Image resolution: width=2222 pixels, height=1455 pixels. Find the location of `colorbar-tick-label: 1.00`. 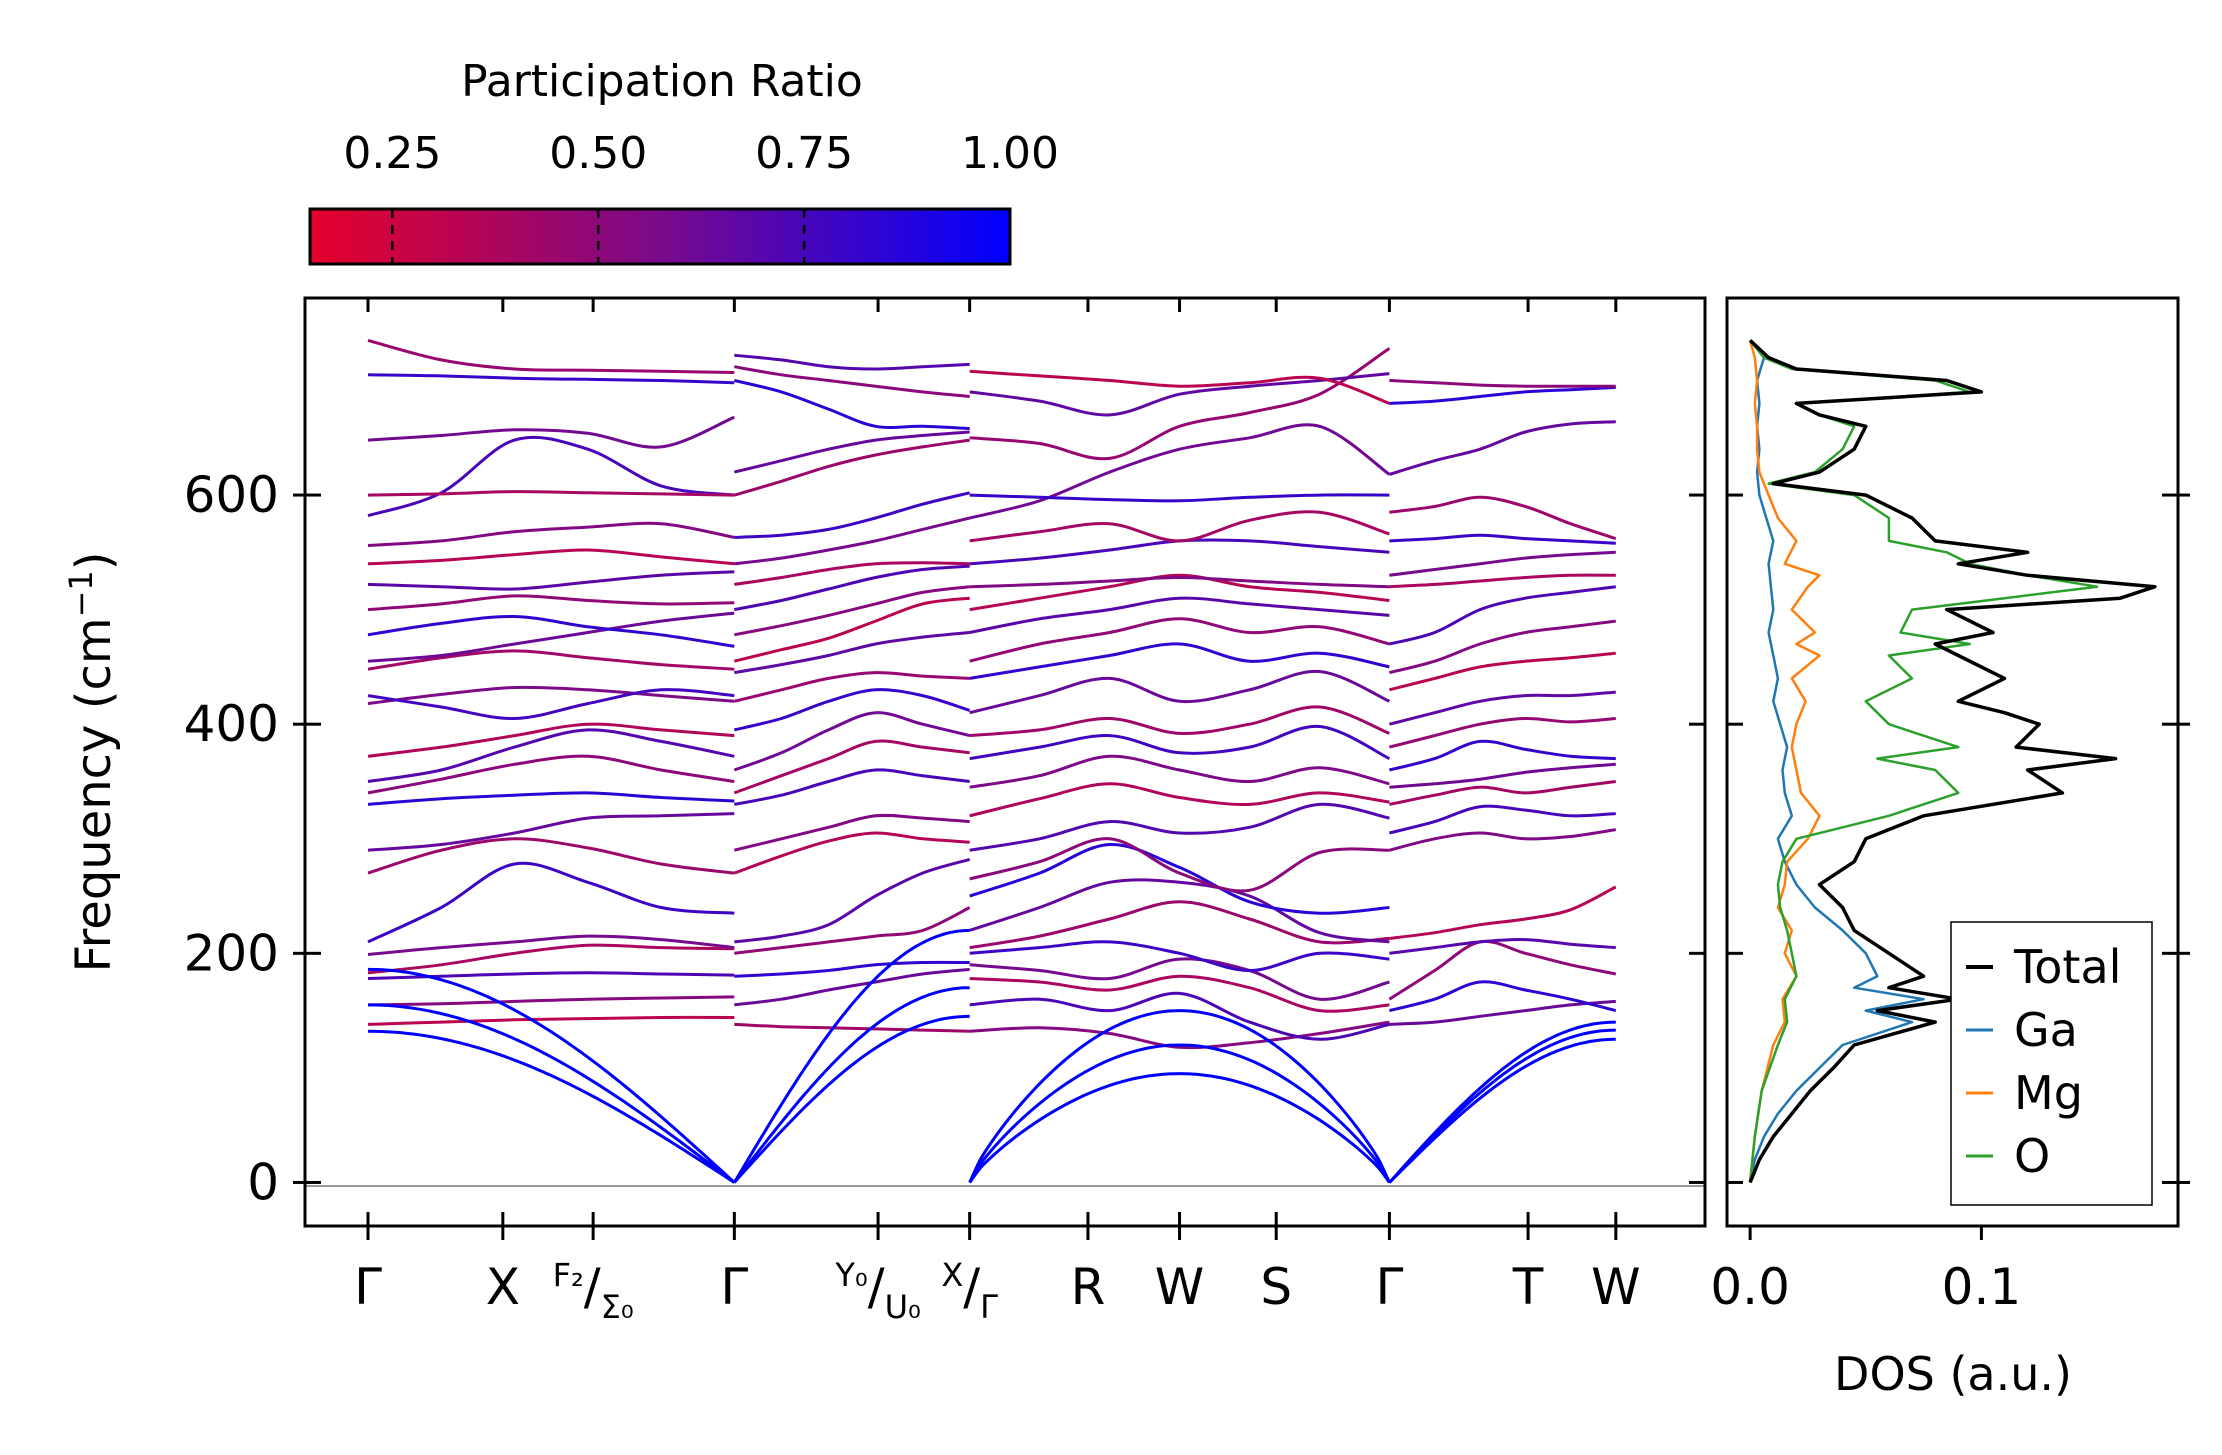

colorbar-tick-label: 1.00 is located at coordinates (1010, 153).